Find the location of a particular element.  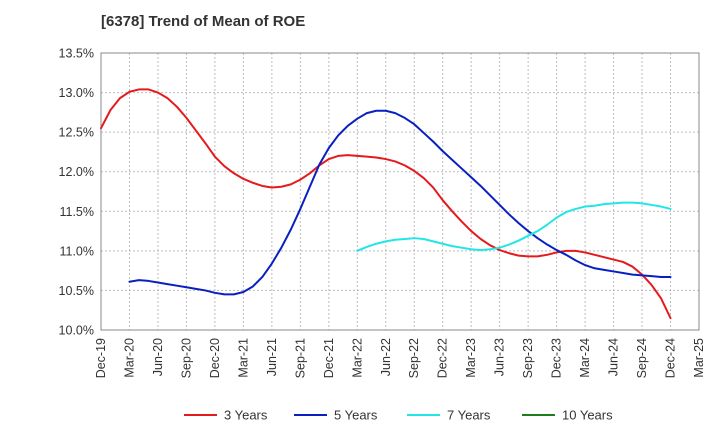

y-tick-label: 13.0% is located at coordinates (76, 93).